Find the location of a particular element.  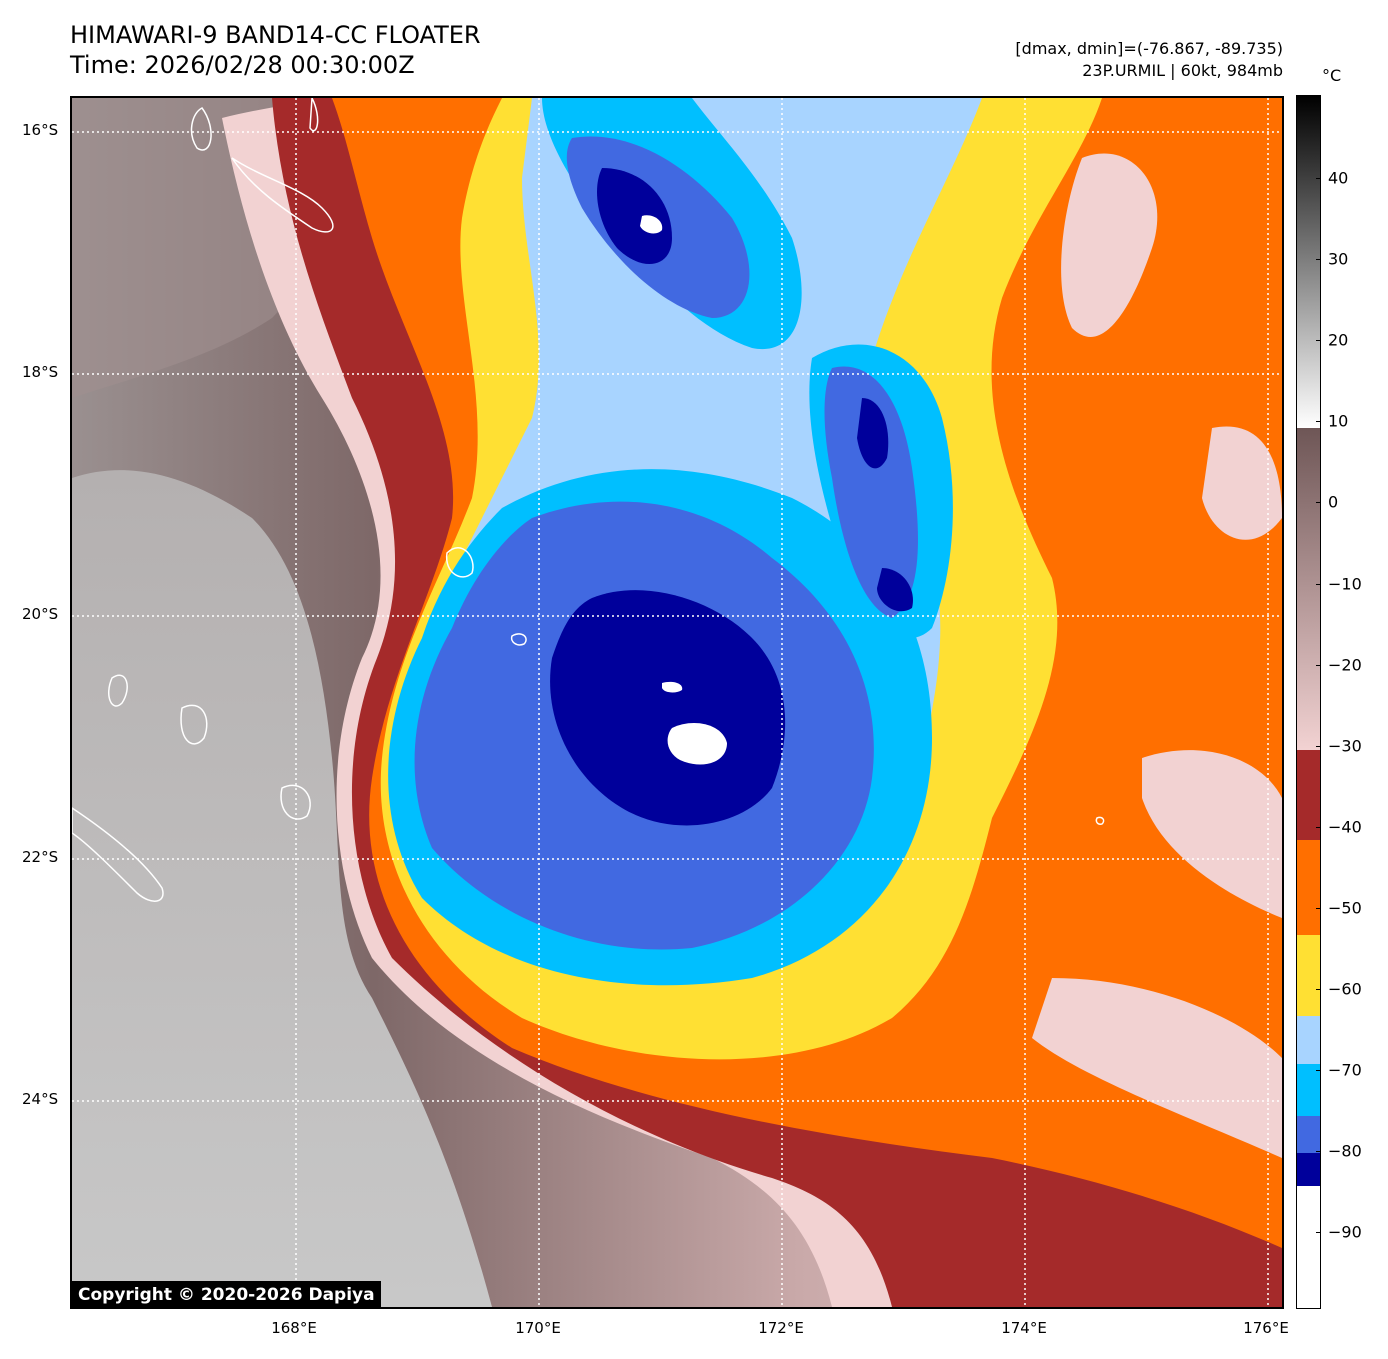

navy-east is located at coordinates (873, 433).